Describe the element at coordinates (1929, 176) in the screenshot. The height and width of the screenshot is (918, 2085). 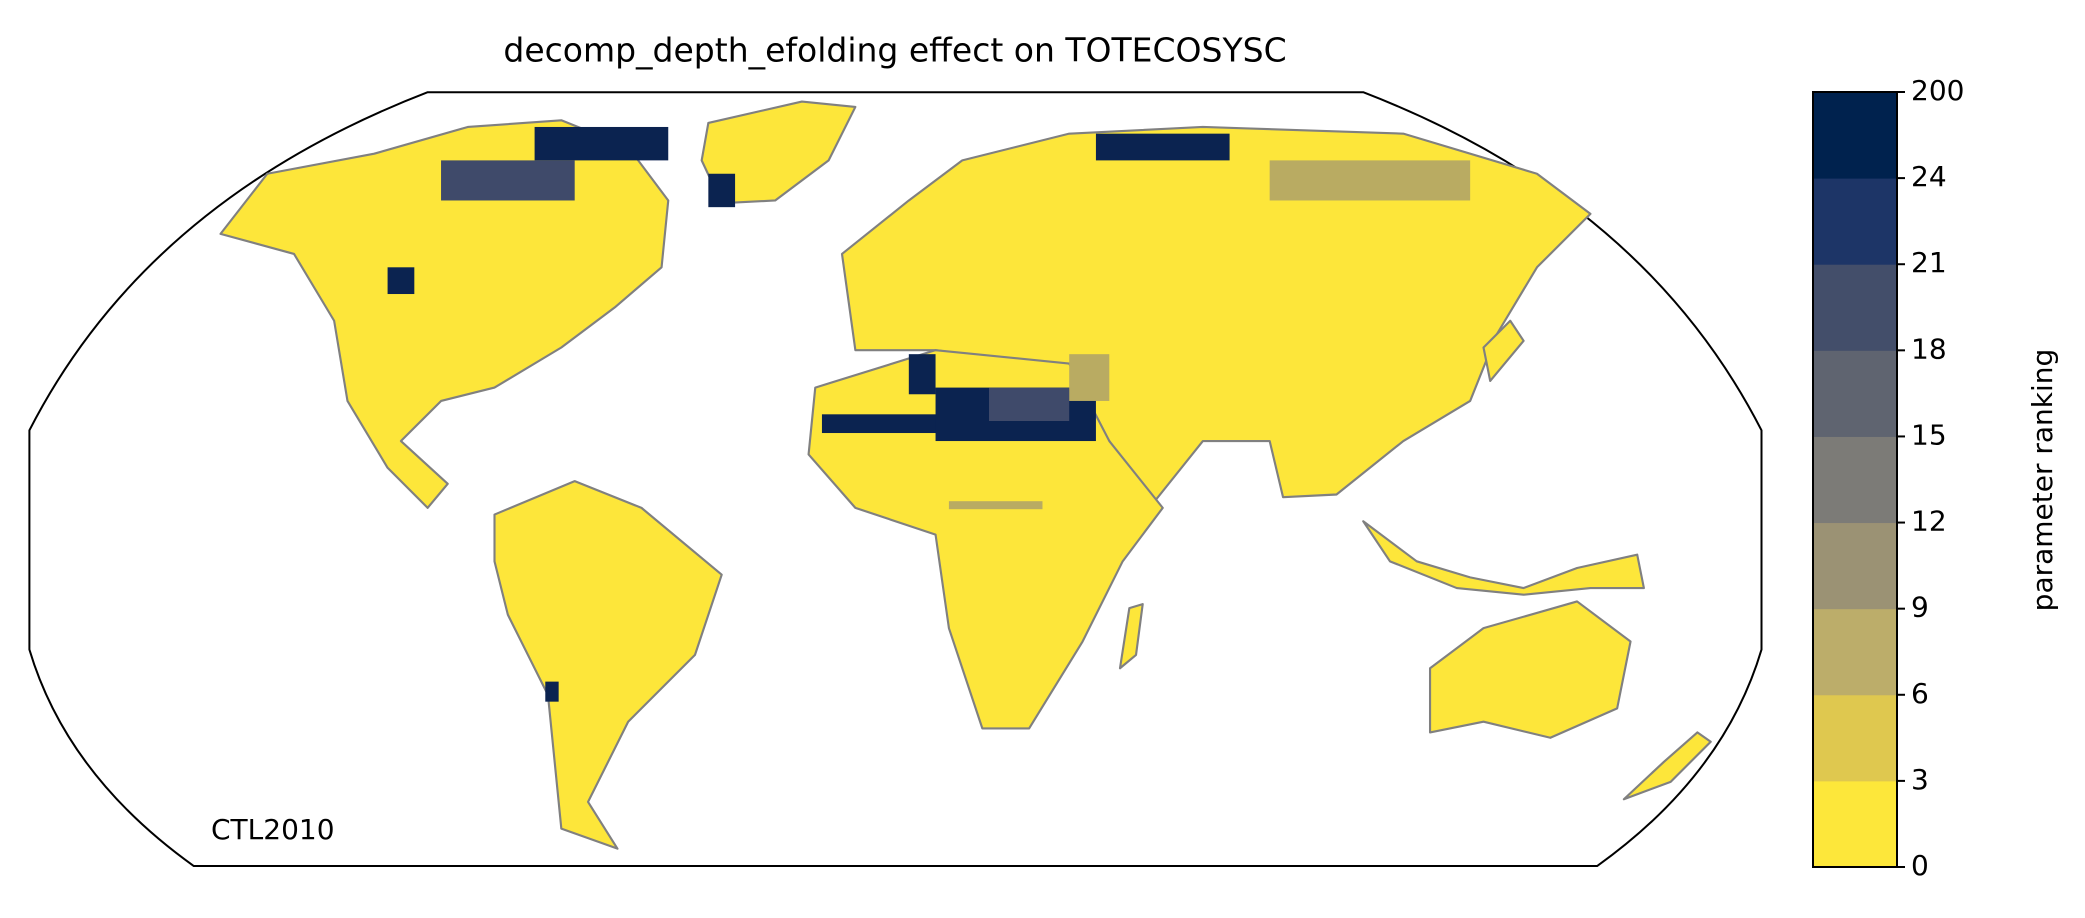
I see `colorbar-tick-label: 24` at that location.